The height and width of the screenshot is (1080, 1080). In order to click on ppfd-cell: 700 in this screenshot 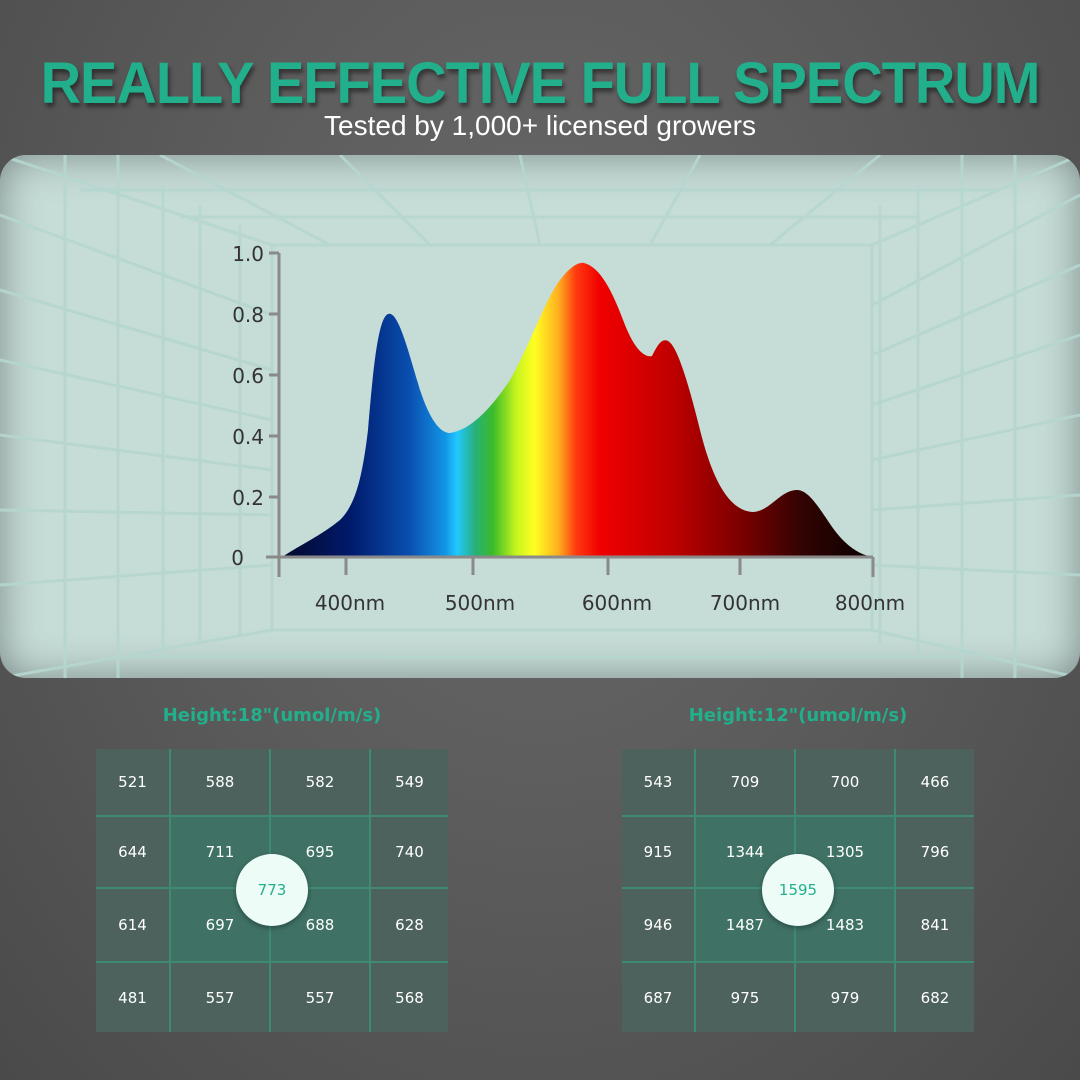, I will do `click(845, 782)`.